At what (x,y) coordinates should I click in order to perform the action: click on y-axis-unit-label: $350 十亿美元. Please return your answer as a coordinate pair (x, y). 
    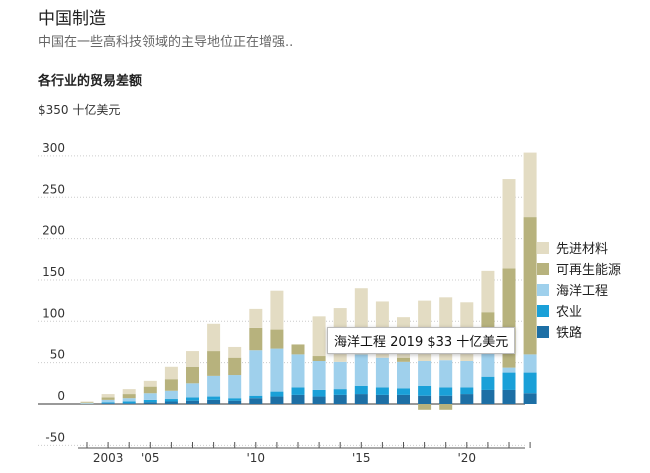
    Looking at the image, I should click on (79, 110).